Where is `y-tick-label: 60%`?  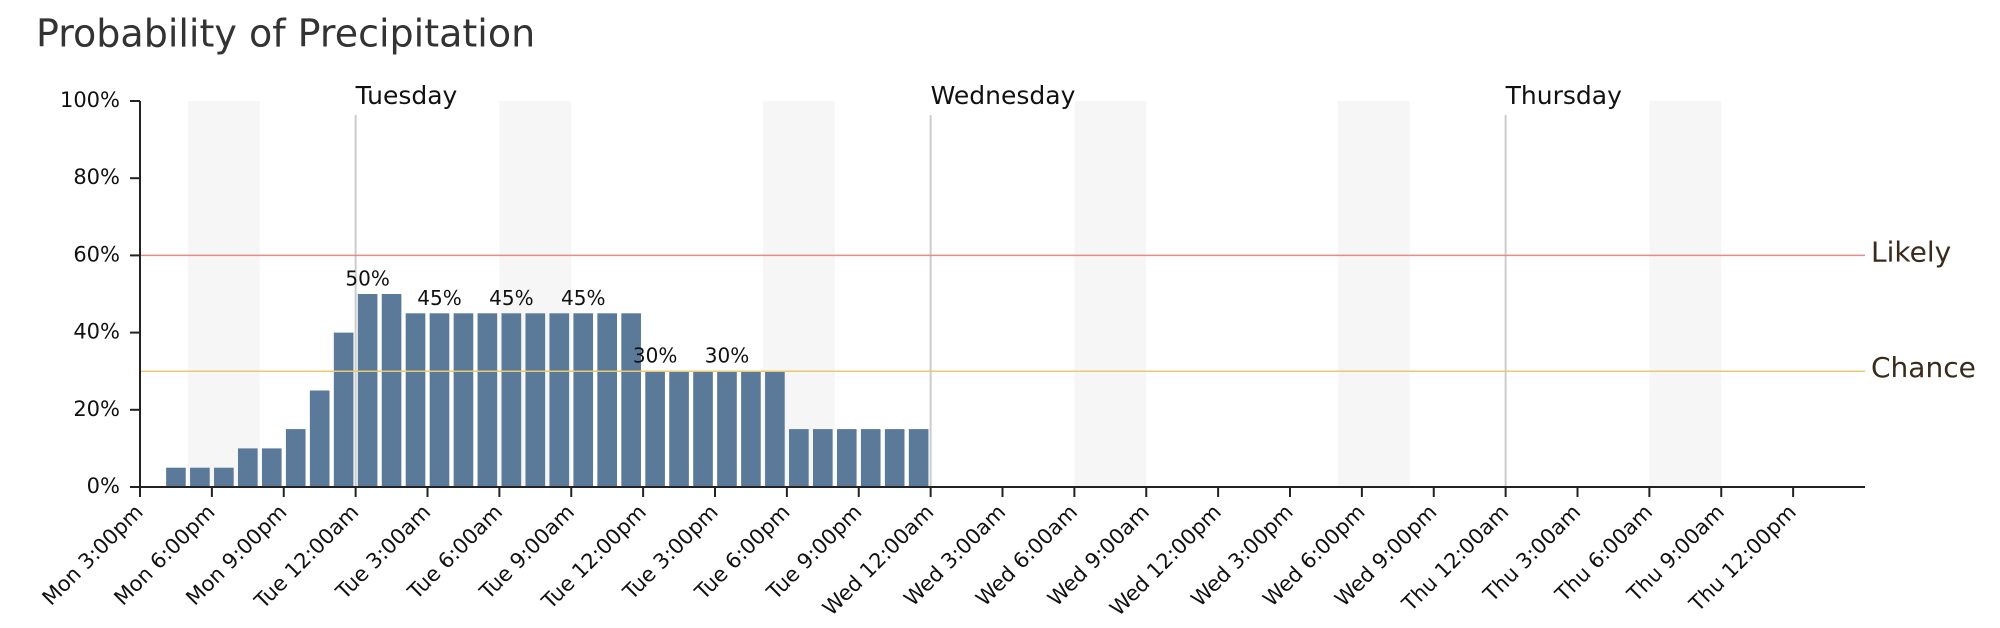 y-tick-label: 60% is located at coordinates (96, 254).